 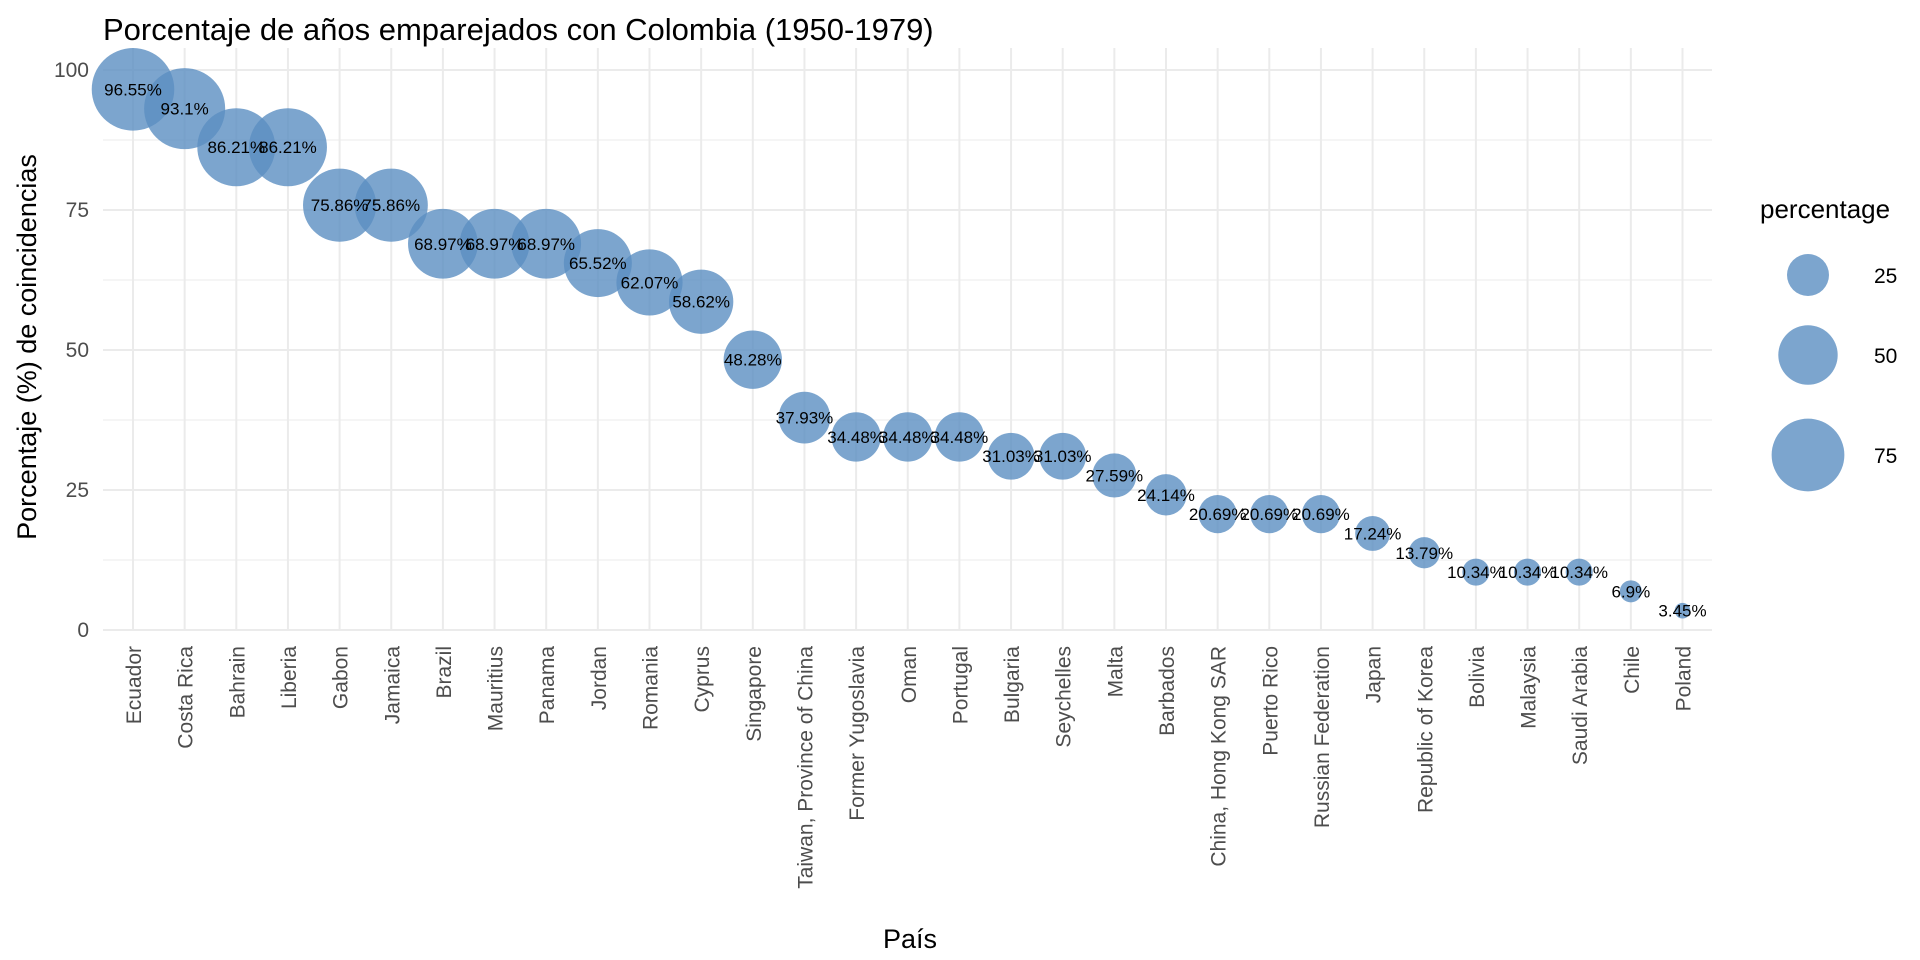 I want to click on x-tick-label: Taiwan, Province of China, so click(x=805, y=767).